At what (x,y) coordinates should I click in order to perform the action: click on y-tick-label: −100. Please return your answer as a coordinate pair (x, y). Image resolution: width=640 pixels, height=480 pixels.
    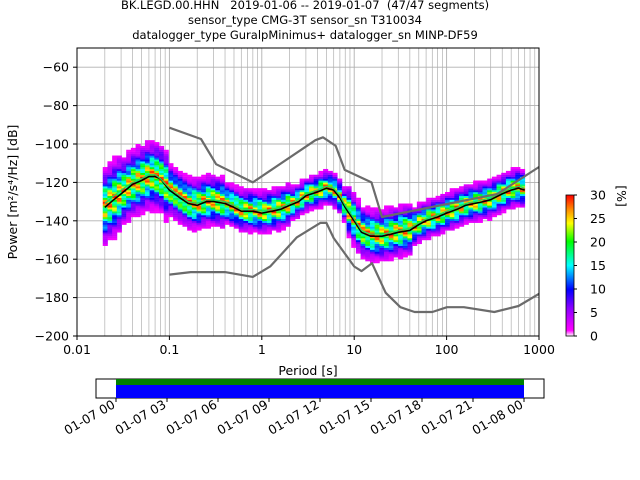
    Looking at the image, I should click on (52, 144).